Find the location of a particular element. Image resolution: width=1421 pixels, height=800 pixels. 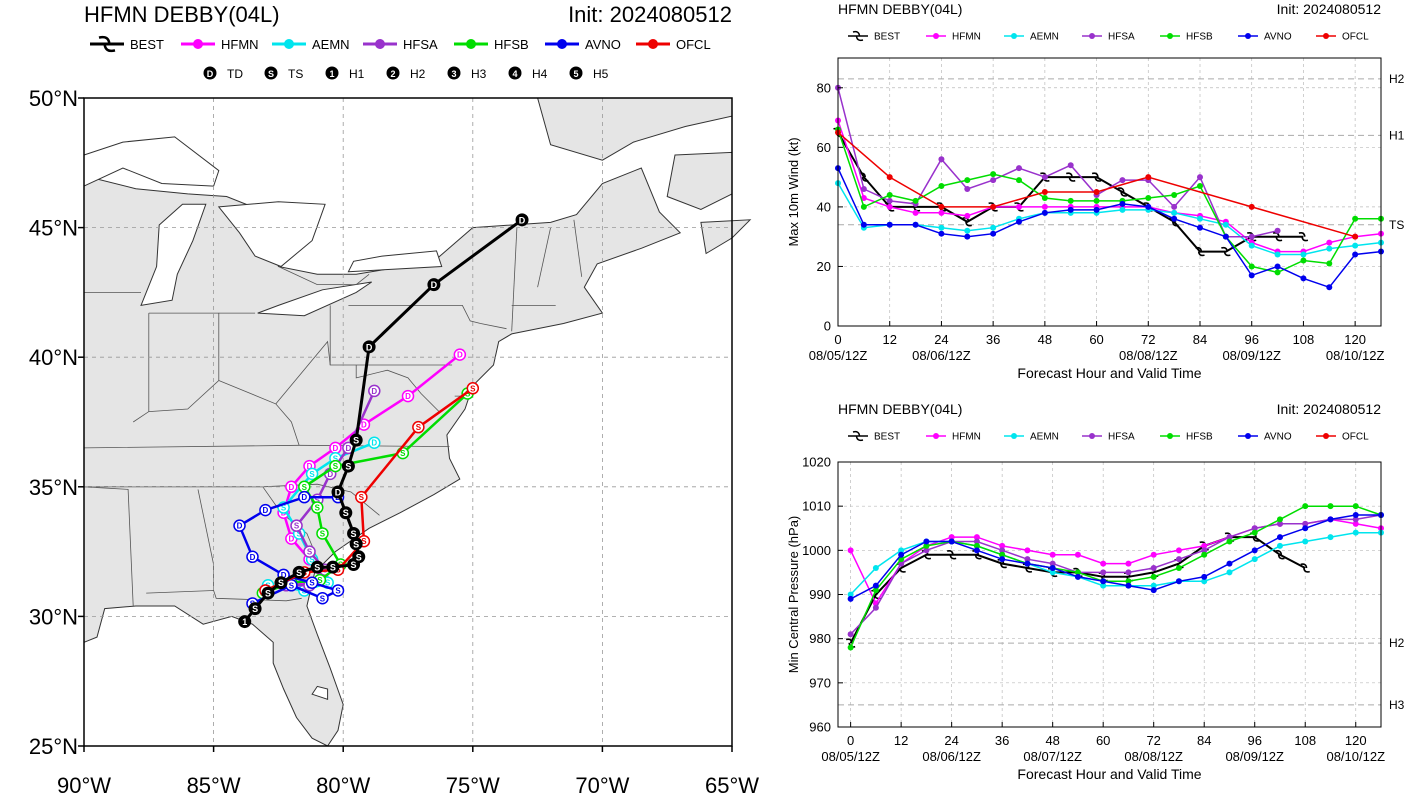

x-tick-label: 80°W is located at coordinates (343, 785).